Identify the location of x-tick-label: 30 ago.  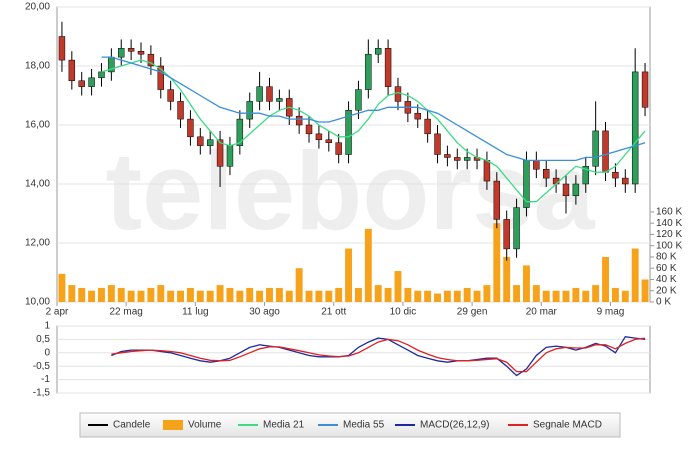
(264, 312).